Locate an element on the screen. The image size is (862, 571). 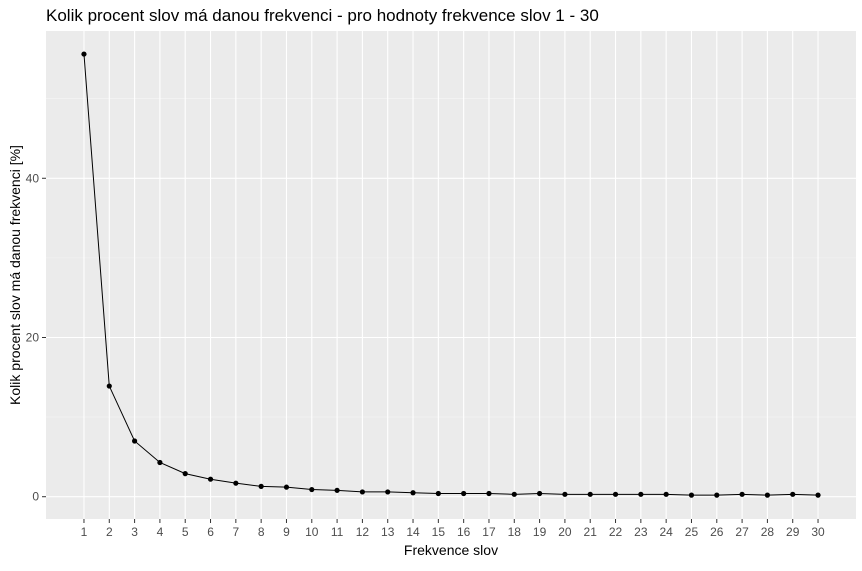
x-tick-label: 6 is located at coordinates (210, 532).